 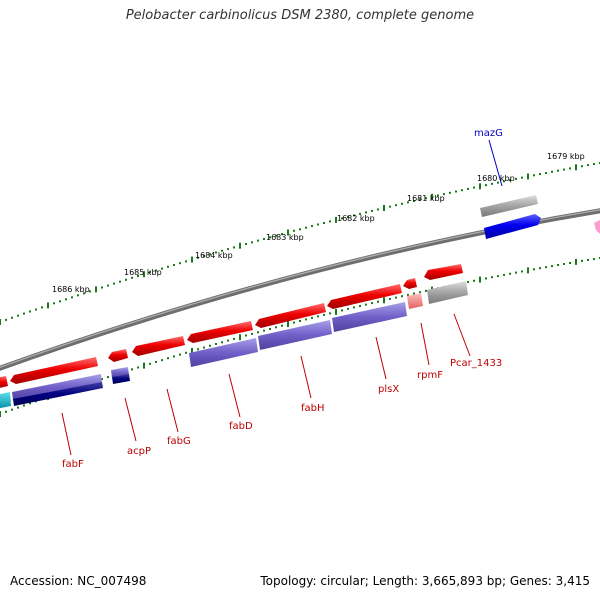 What do you see at coordinates (118, 355) in the screenshot?
I see `gene-arrow-acpP` at bounding box center [118, 355].